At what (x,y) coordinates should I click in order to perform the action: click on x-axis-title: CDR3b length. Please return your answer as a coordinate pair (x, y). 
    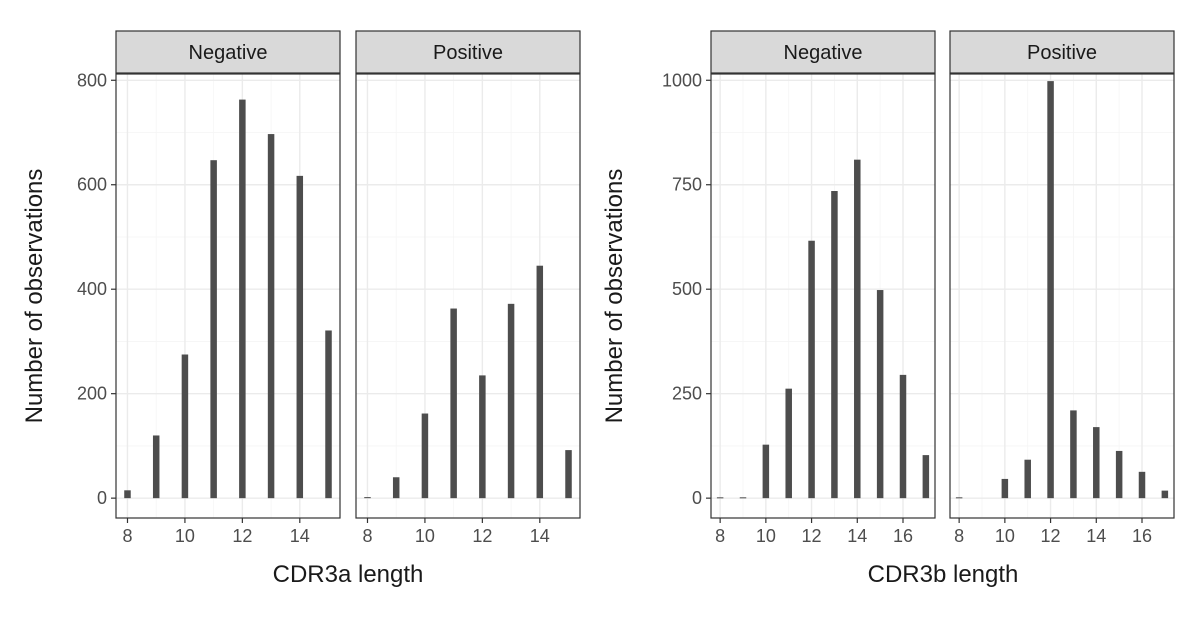
    Looking at the image, I should click on (943, 574).